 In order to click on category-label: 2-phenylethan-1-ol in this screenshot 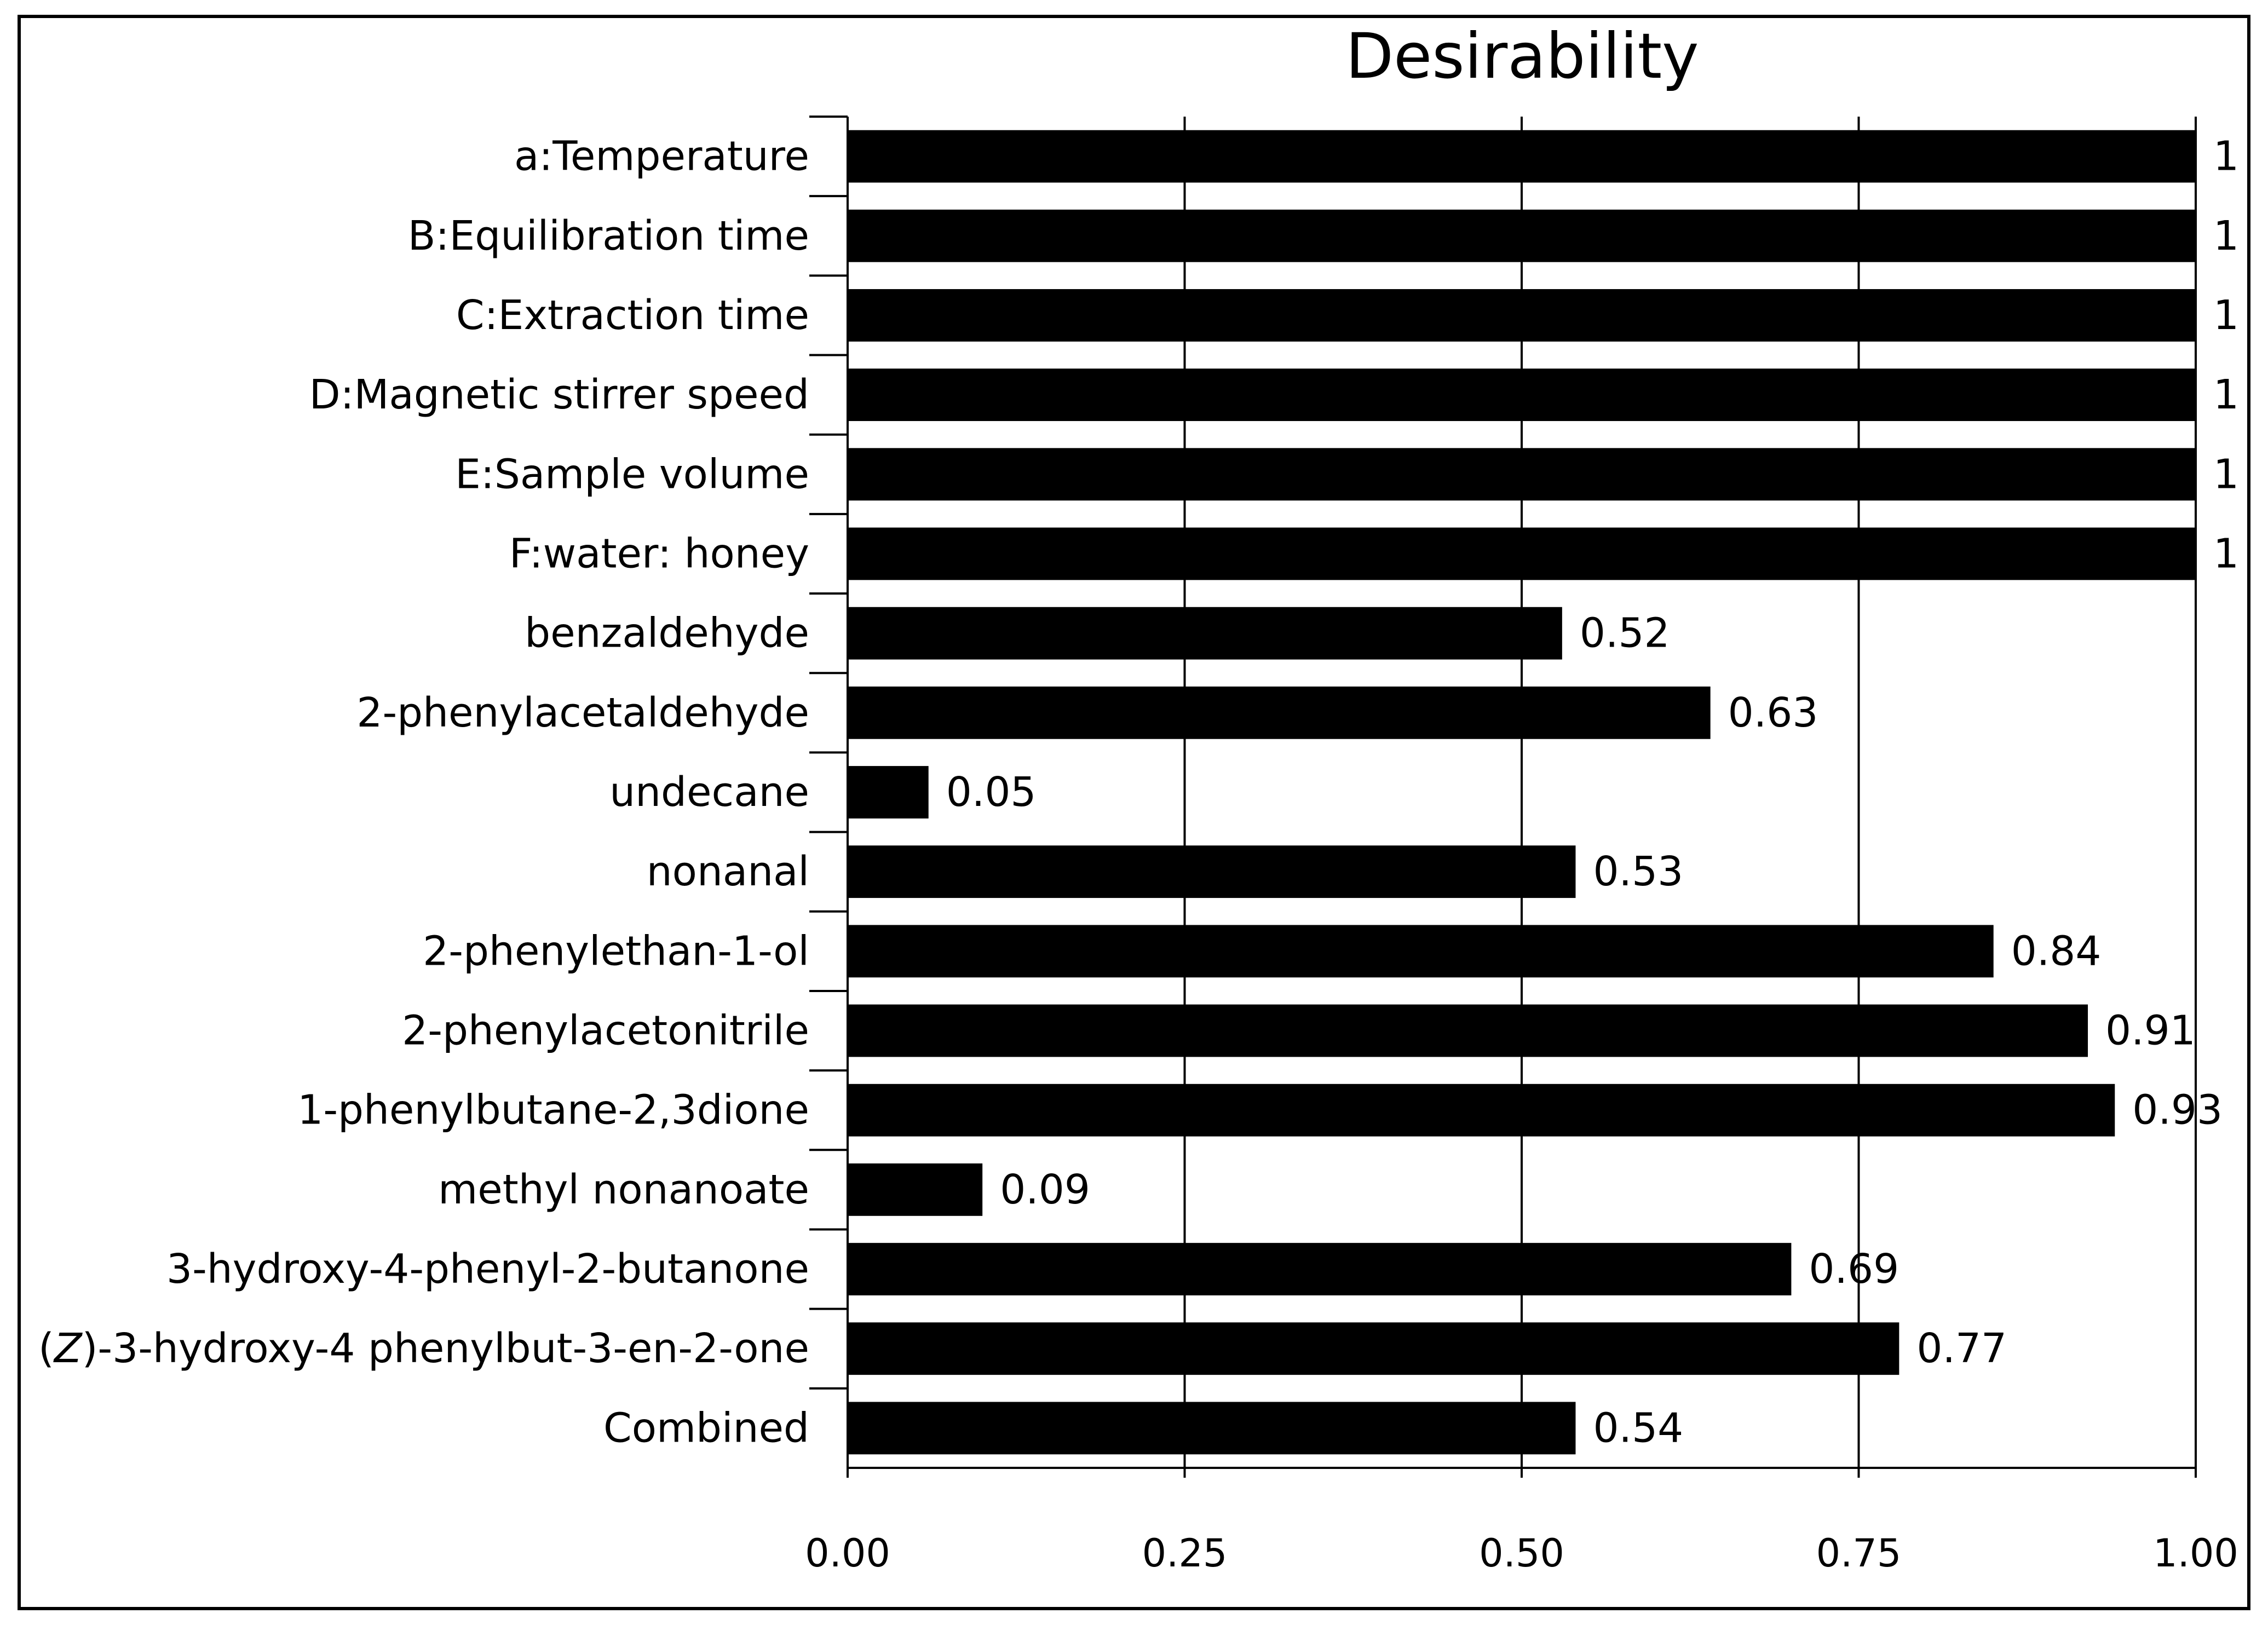, I will do `click(616, 951)`.